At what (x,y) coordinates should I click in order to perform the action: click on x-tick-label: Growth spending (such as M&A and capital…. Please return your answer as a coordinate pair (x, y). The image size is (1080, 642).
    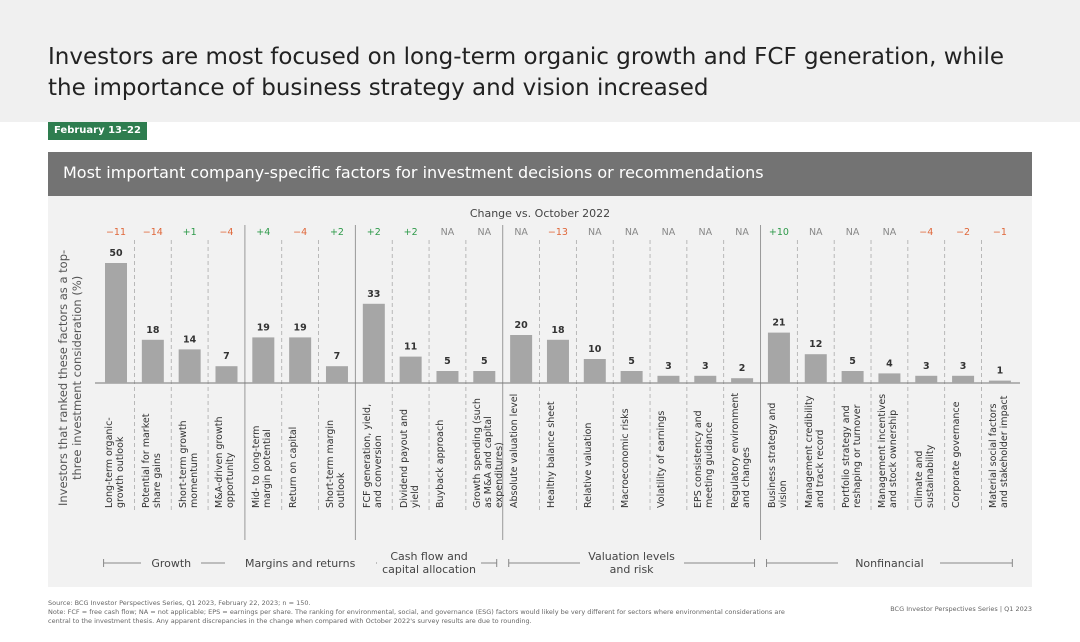
    Looking at the image, I should click on (489, 453).